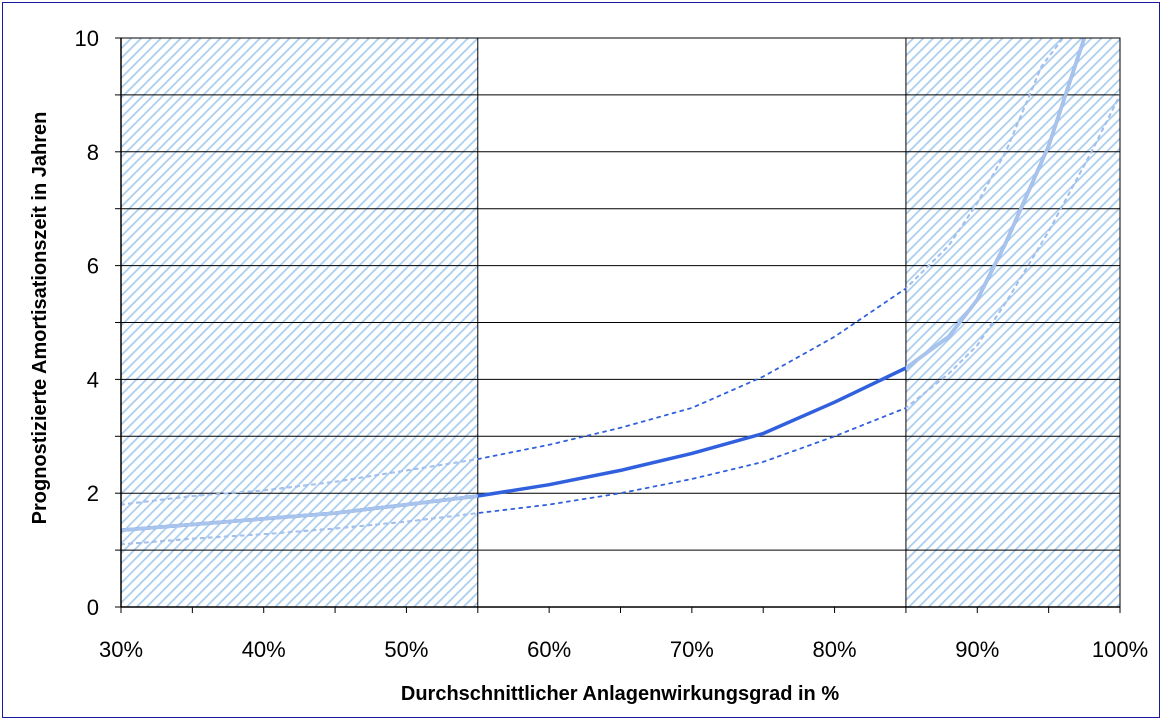  I want to click on y-tick-label: 10, so click(87, 38).